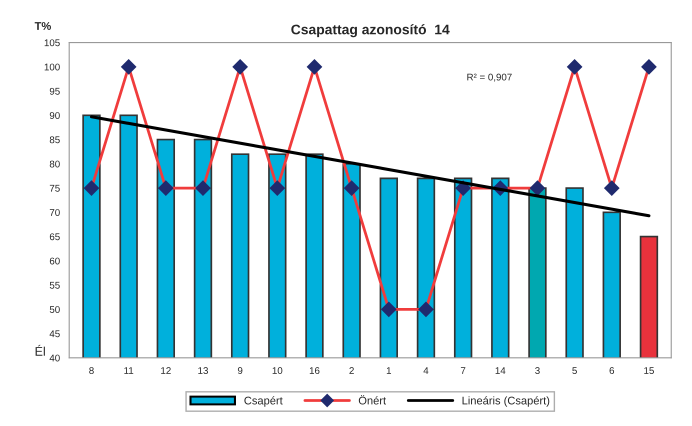 The height and width of the screenshot is (426, 692). What do you see at coordinates (351, 370) in the screenshot?
I see `x-tick-label: 2` at bounding box center [351, 370].